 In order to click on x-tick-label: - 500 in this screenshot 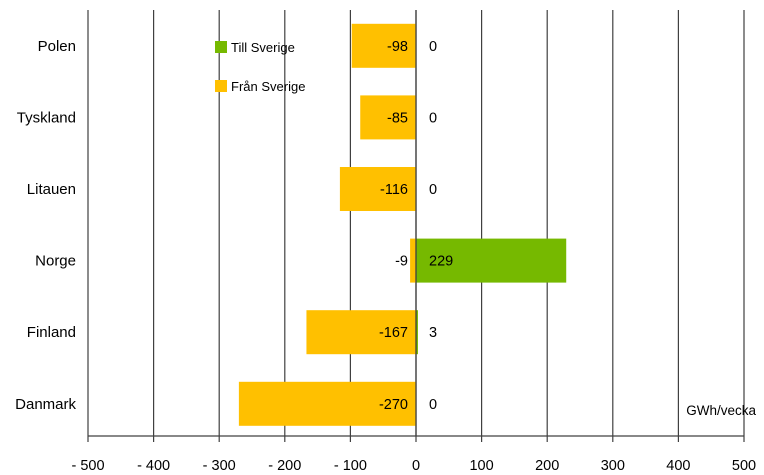, I will do `click(87, 466)`.